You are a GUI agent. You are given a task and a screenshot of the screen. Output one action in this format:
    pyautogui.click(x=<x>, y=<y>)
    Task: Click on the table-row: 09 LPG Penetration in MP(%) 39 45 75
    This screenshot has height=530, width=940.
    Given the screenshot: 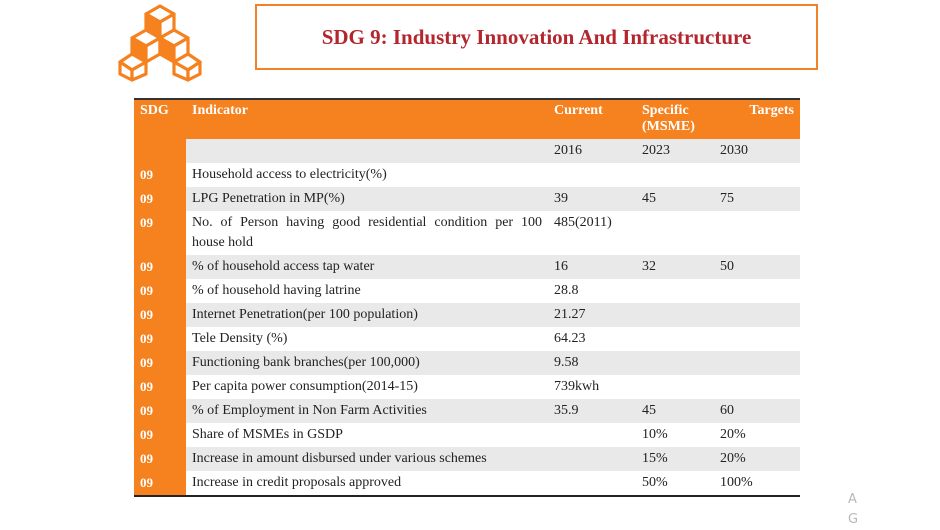 What is the action you would take?
    pyautogui.click(x=467, y=199)
    